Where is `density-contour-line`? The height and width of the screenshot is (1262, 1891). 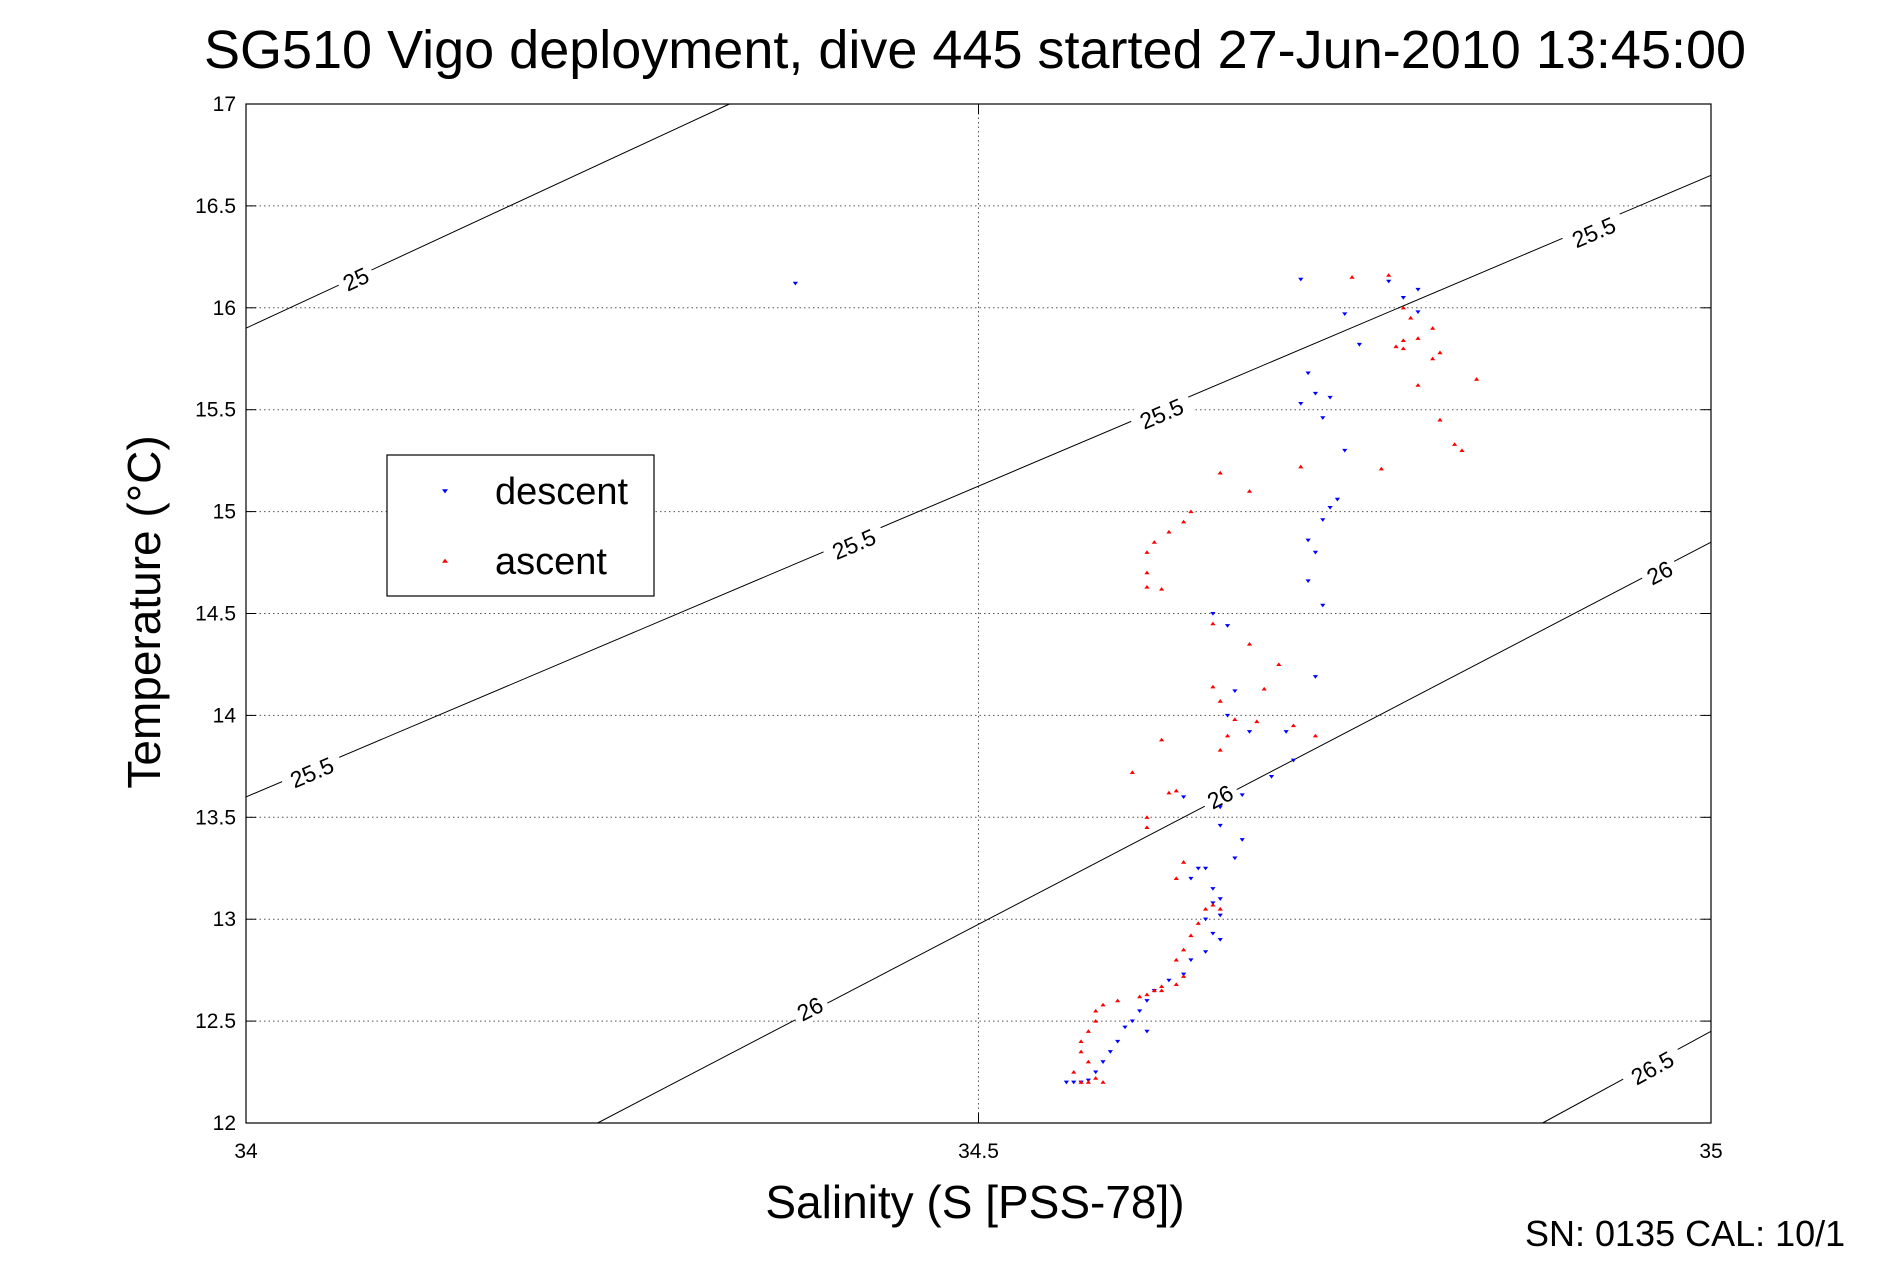 density-contour-line is located at coordinates (487, 216).